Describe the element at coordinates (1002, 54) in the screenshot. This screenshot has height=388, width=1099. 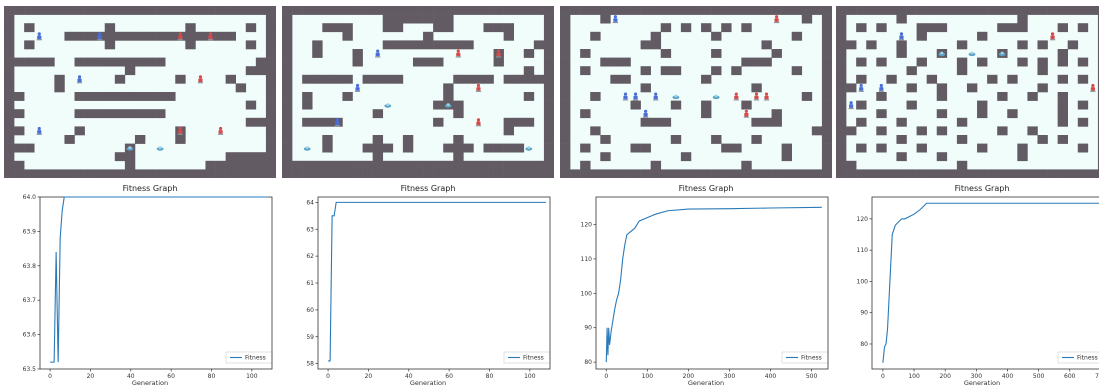
I see `pickup-item-icon` at that location.